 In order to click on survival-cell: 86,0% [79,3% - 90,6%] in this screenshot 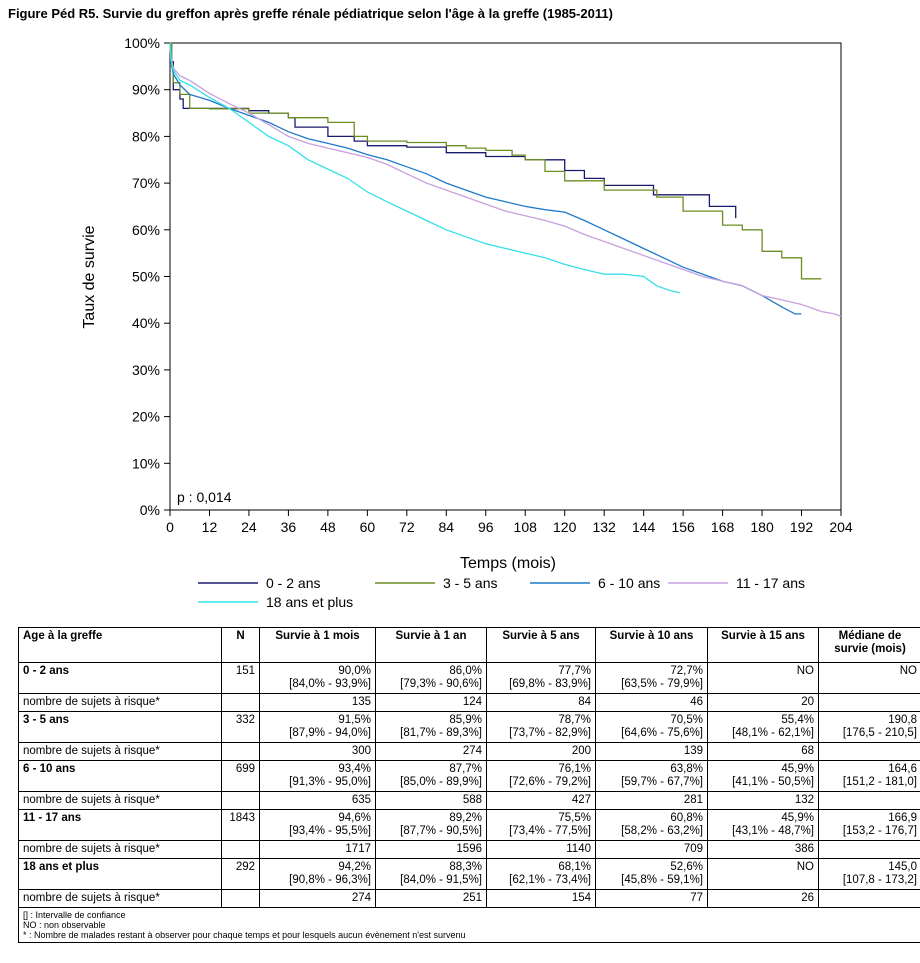, I will do `click(431, 678)`.